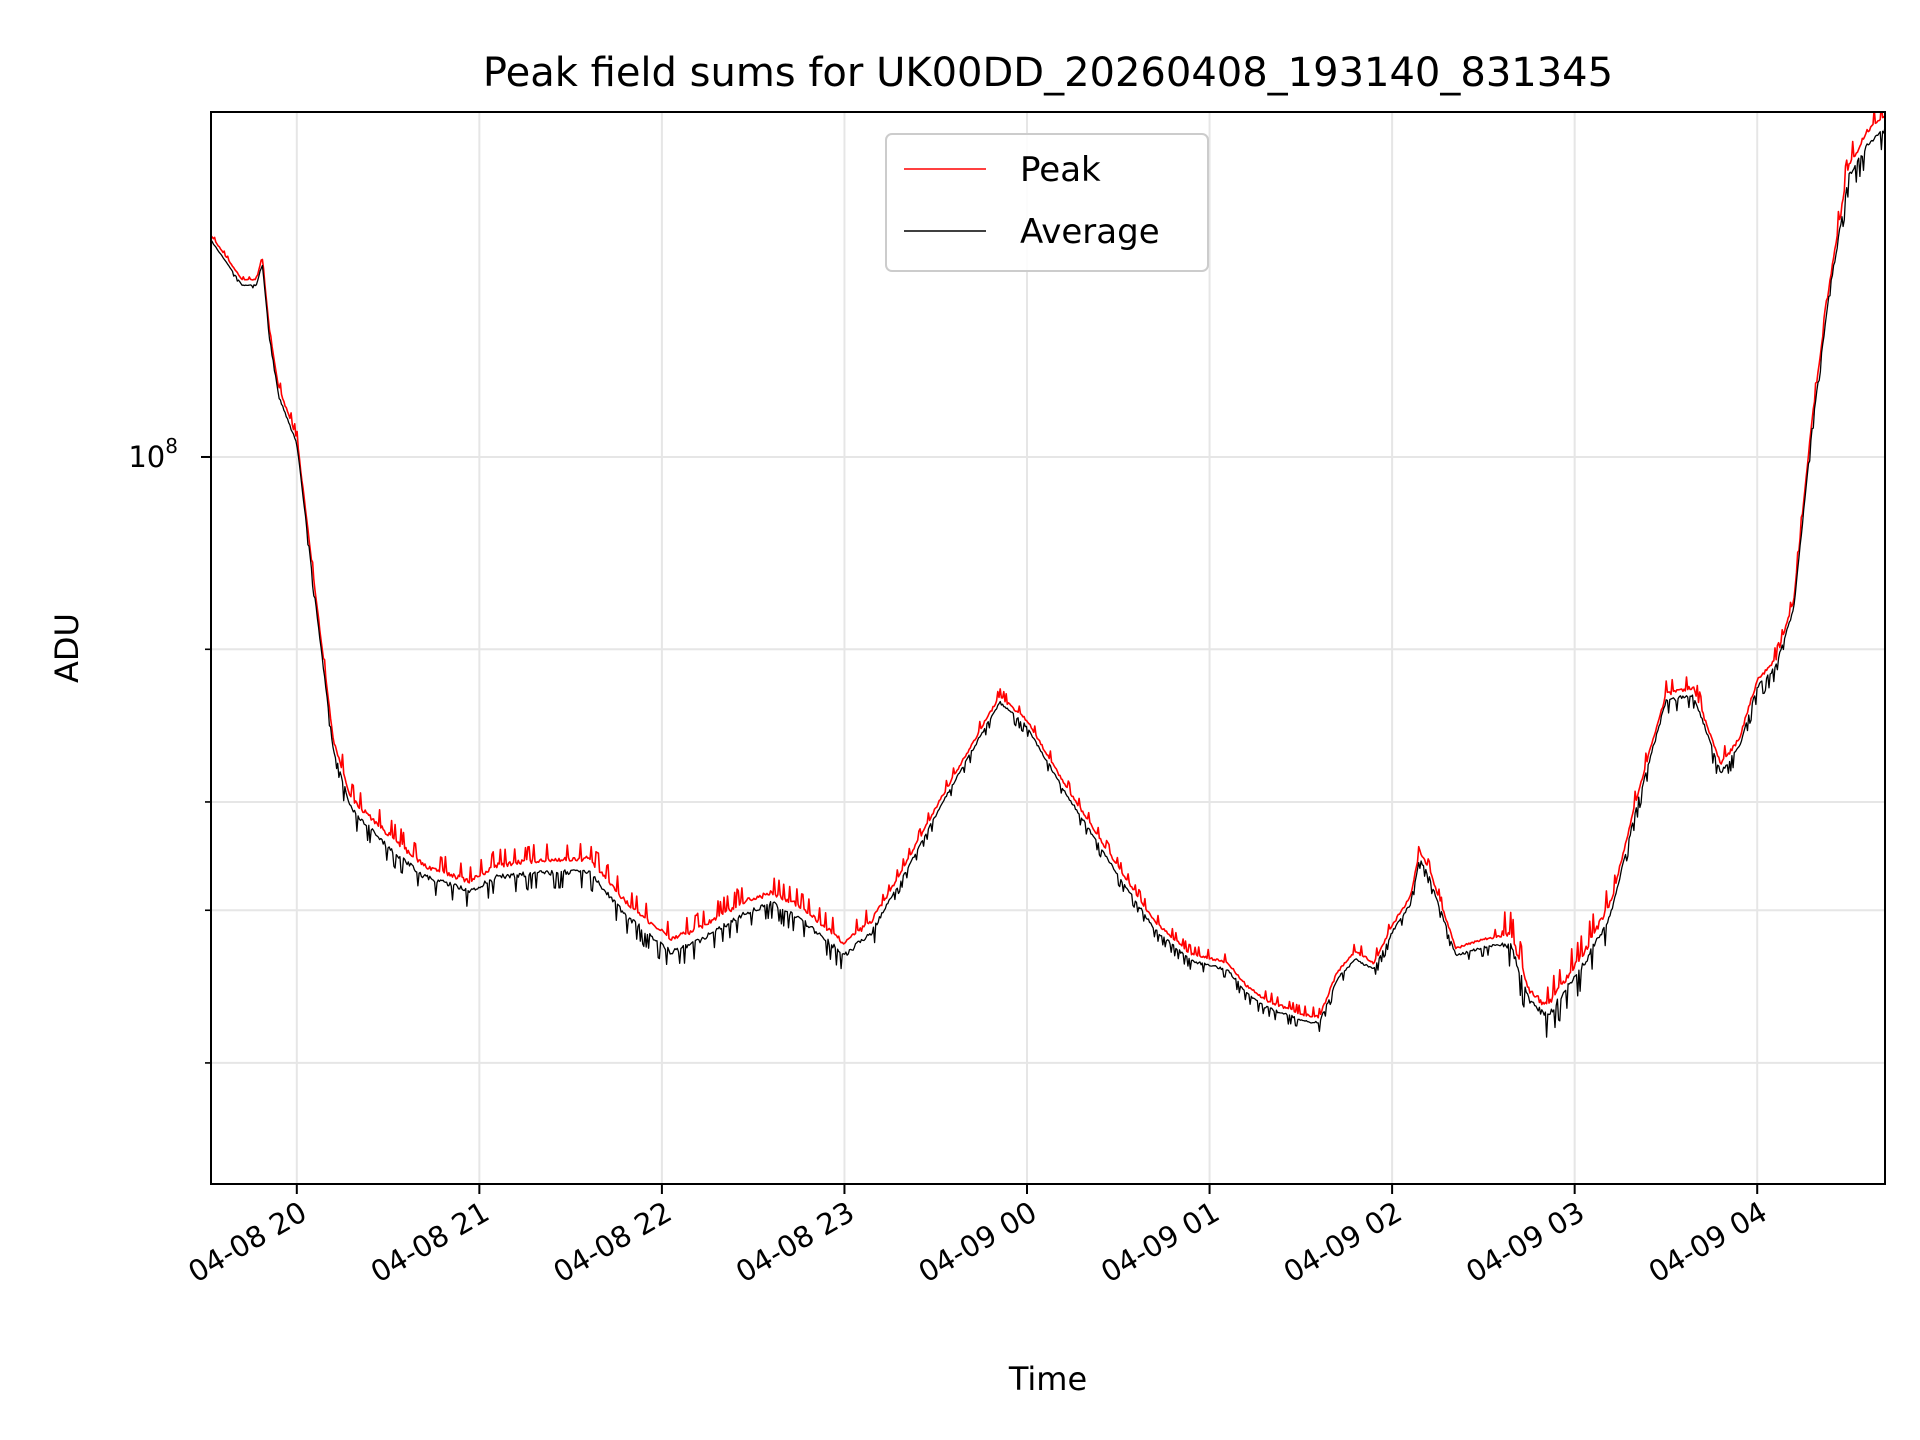 Image resolution: width=1920 pixels, height=1440 pixels. What do you see at coordinates (1525, 1242) in the screenshot?
I see `x-tick-label: 04-09 03` at bounding box center [1525, 1242].